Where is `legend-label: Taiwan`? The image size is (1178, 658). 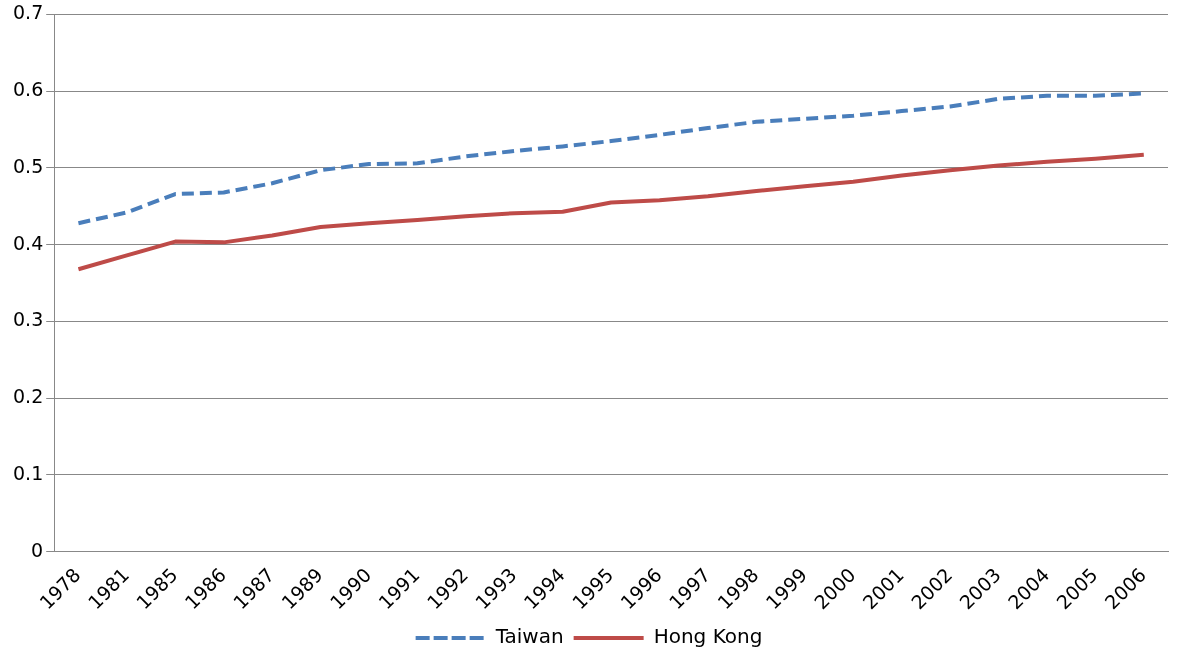
legend-label: Taiwan is located at coordinates (529, 636).